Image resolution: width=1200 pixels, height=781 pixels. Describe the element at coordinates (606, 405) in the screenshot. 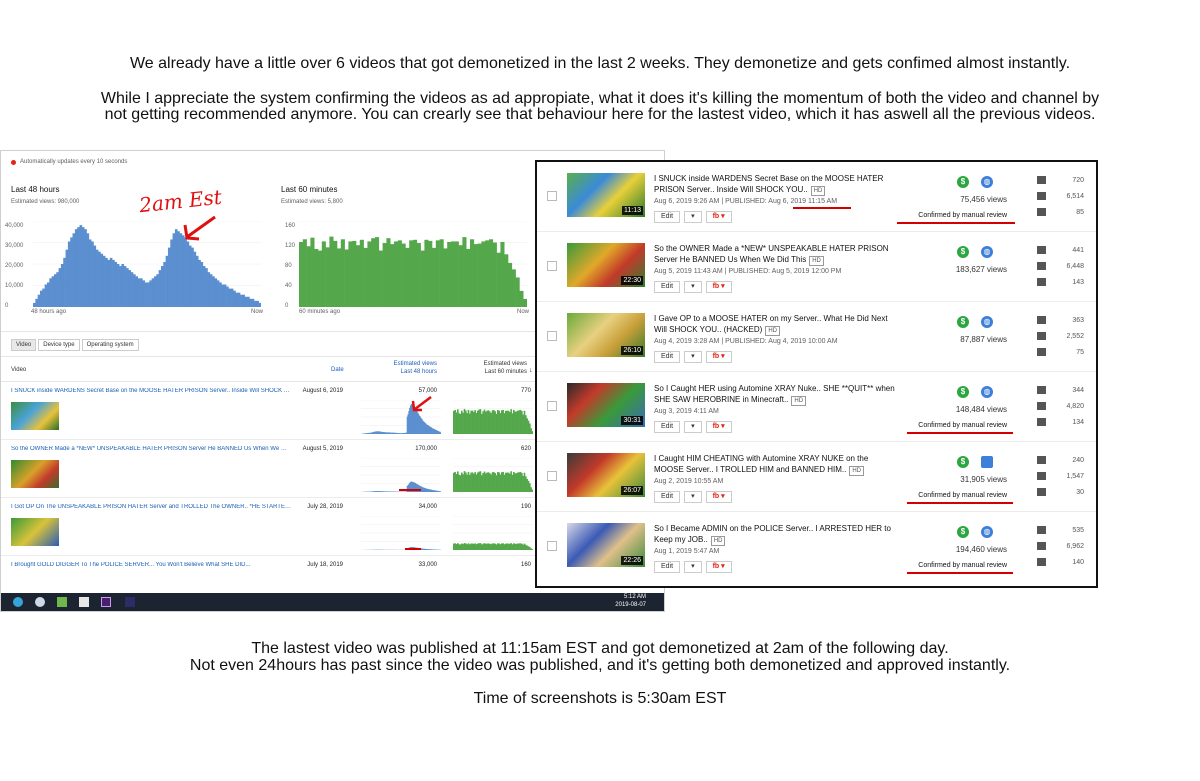

I see `video-thumbnail: 30:31` at that location.